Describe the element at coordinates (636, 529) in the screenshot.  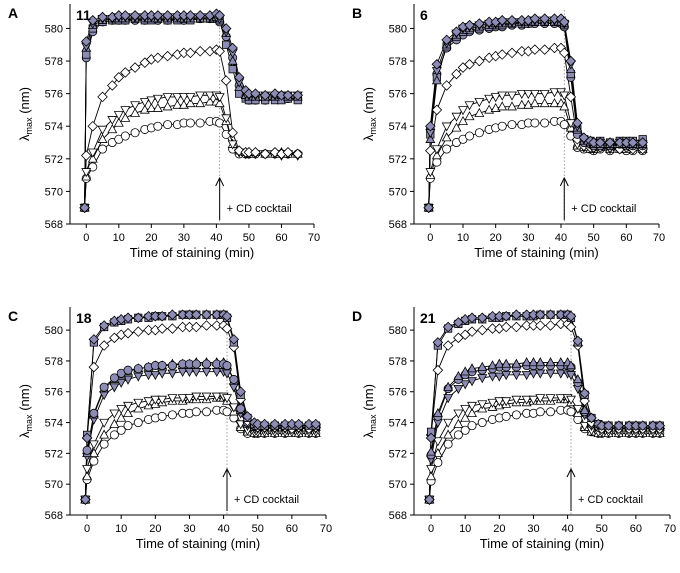
I see `x-tick-label: 60` at that location.